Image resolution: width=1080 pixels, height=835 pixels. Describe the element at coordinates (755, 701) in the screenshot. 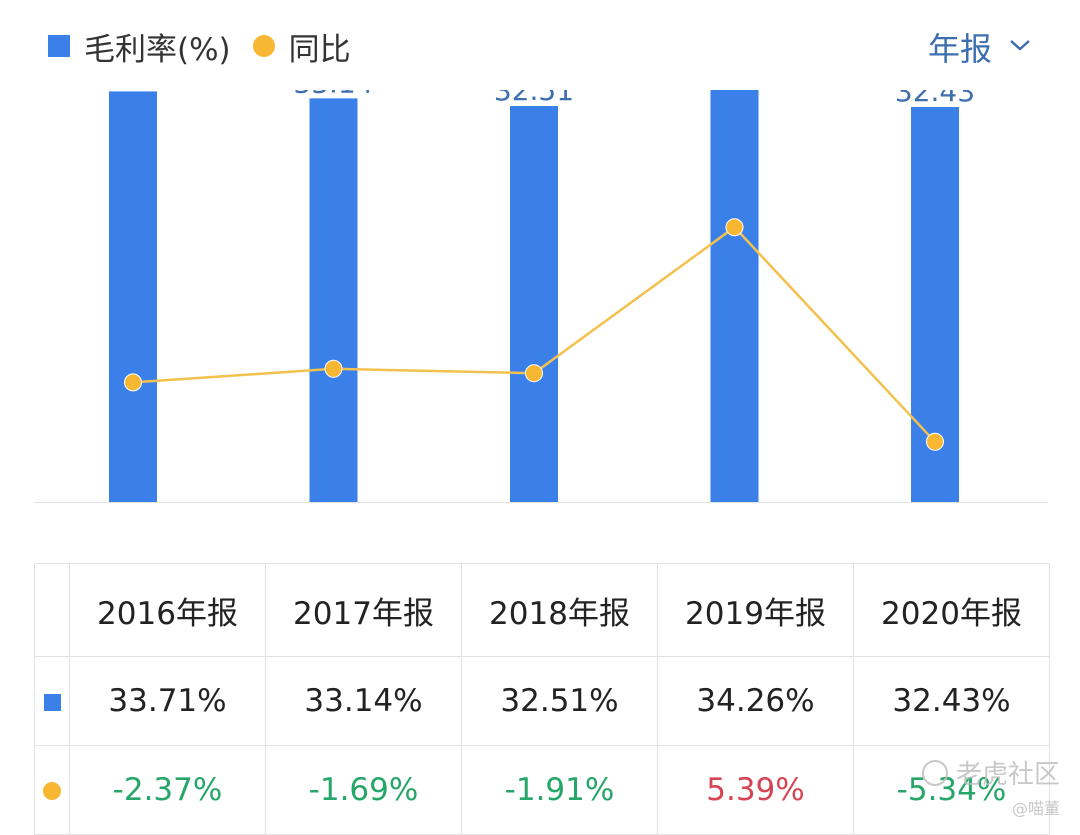

I see `table-cell: 34.26%` at that location.